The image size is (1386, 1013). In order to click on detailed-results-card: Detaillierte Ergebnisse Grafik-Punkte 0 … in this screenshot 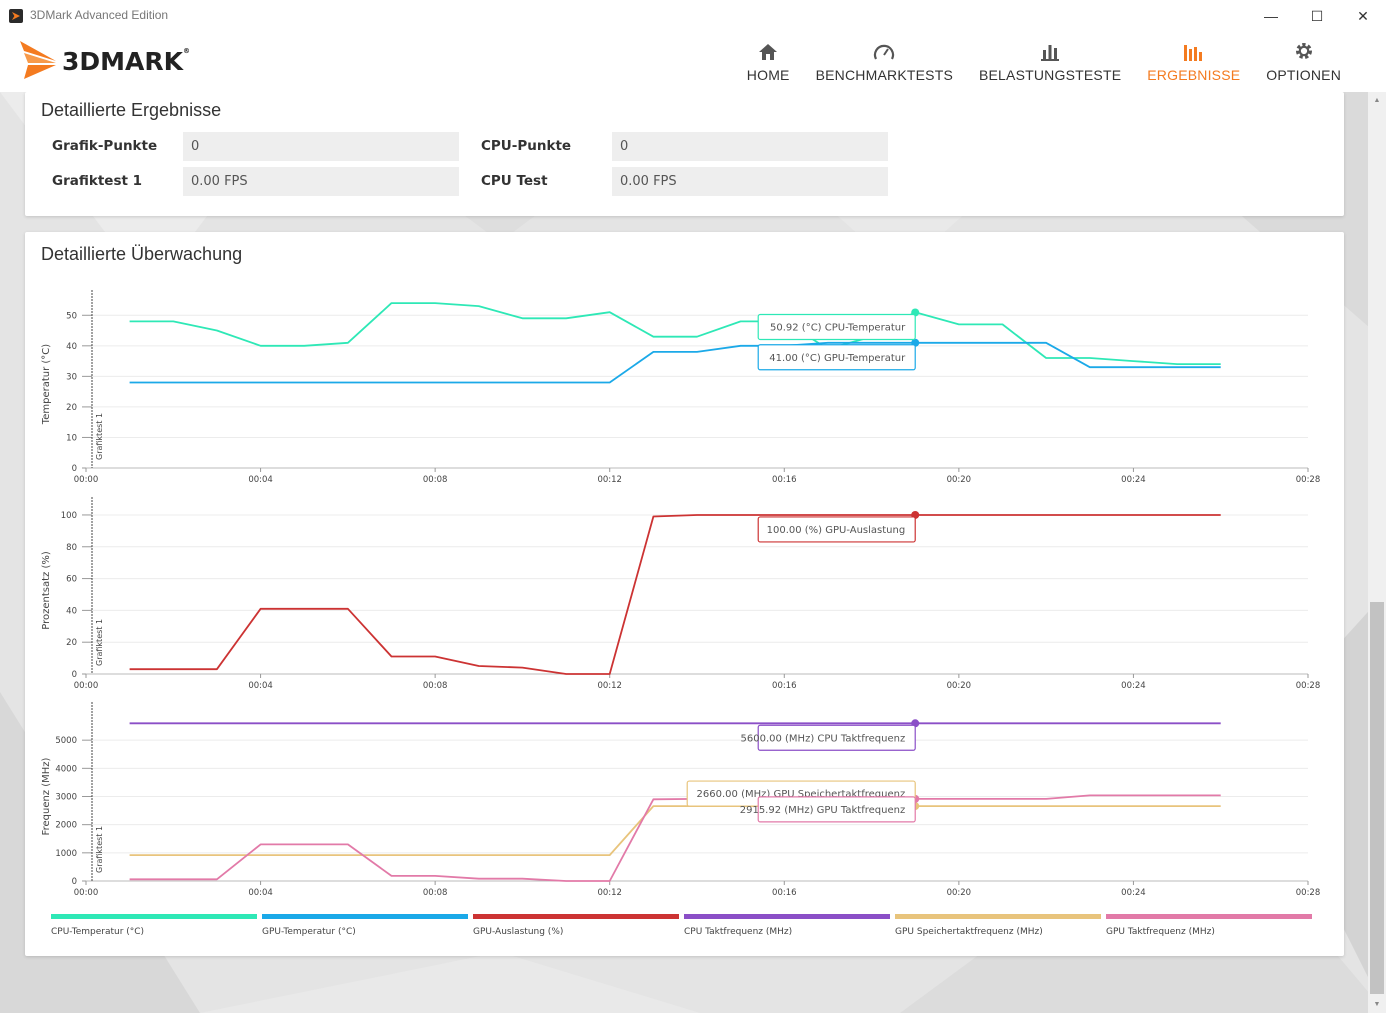, I will do `click(684, 154)`.